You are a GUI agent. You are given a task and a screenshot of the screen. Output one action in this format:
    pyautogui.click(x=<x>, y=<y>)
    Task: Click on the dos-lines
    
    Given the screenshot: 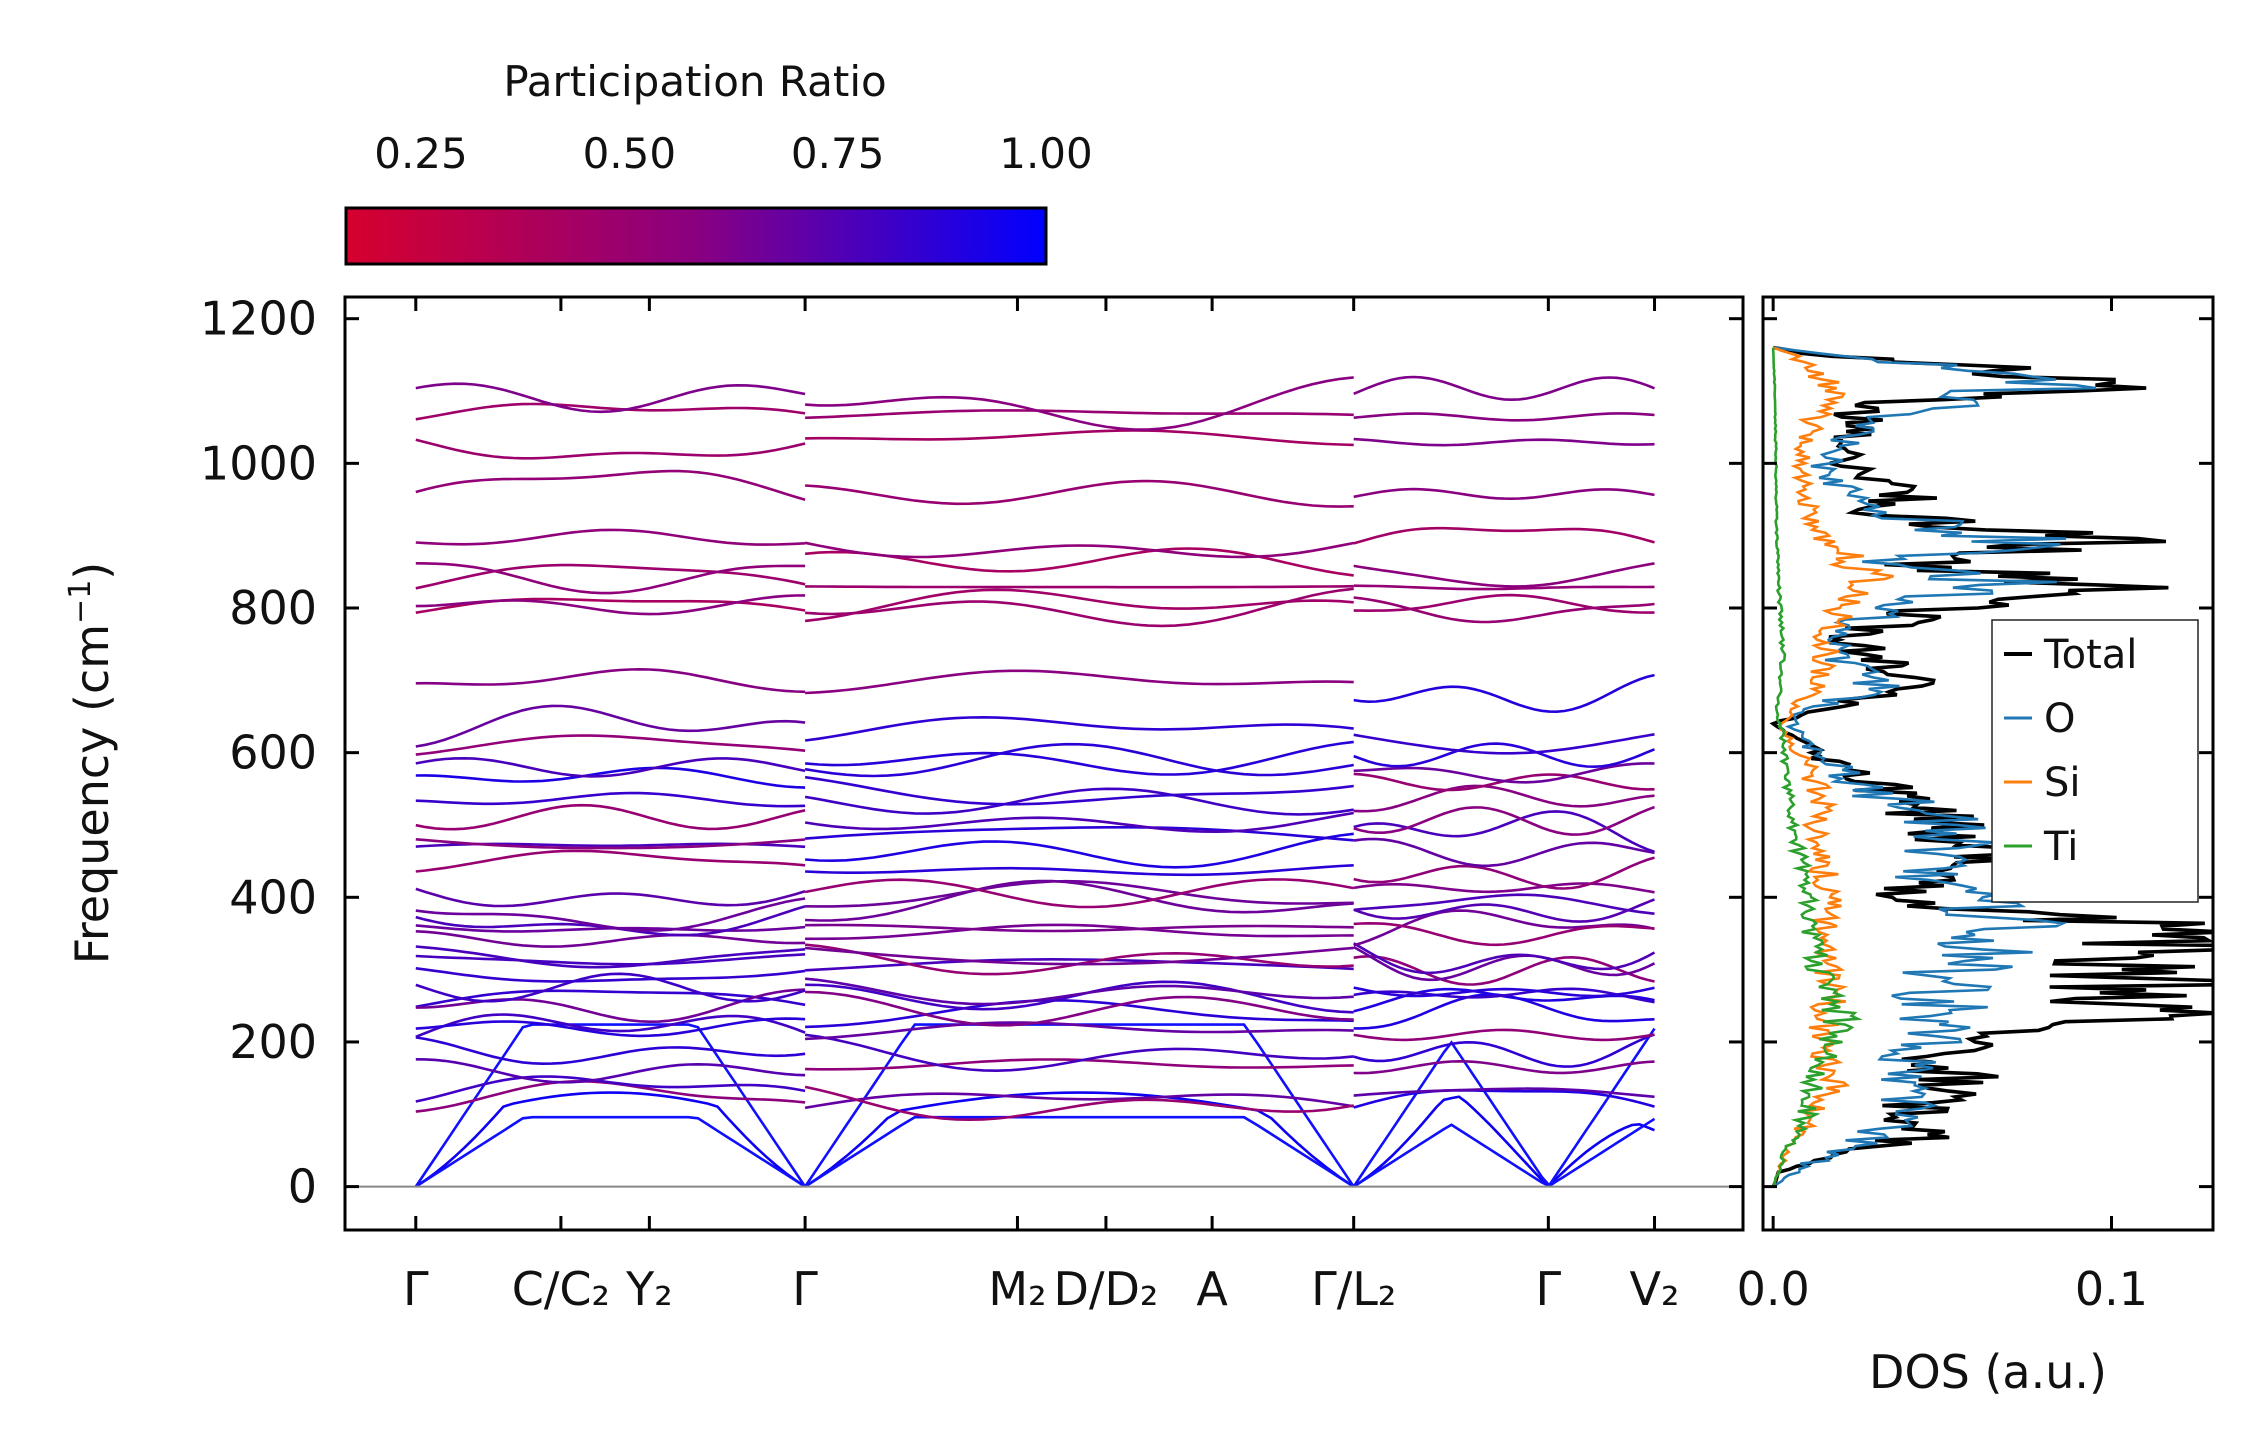 What is the action you would take?
    pyautogui.click(x=1991, y=766)
    